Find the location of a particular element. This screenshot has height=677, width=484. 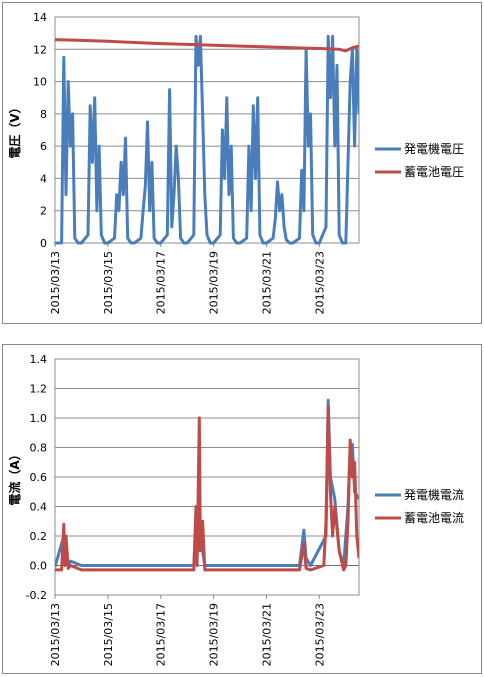

y-tick-label: 14 is located at coordinates (40, 17).